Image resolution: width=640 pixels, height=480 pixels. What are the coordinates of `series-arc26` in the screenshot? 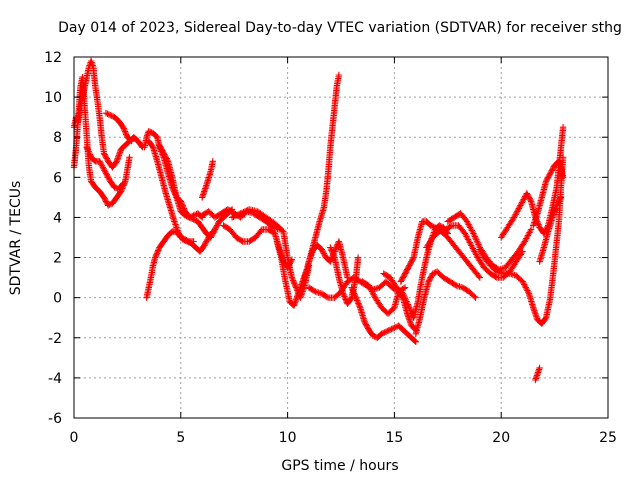 It's located at (548, 193).